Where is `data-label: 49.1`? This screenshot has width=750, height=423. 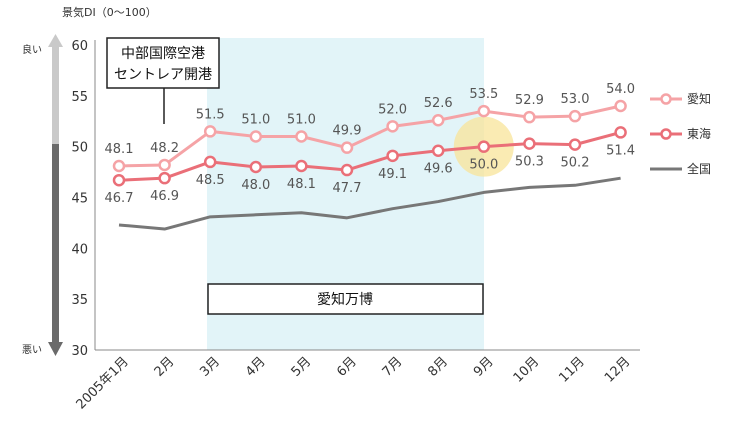
data-label: 49.1 is located at coordinates (392, 174).